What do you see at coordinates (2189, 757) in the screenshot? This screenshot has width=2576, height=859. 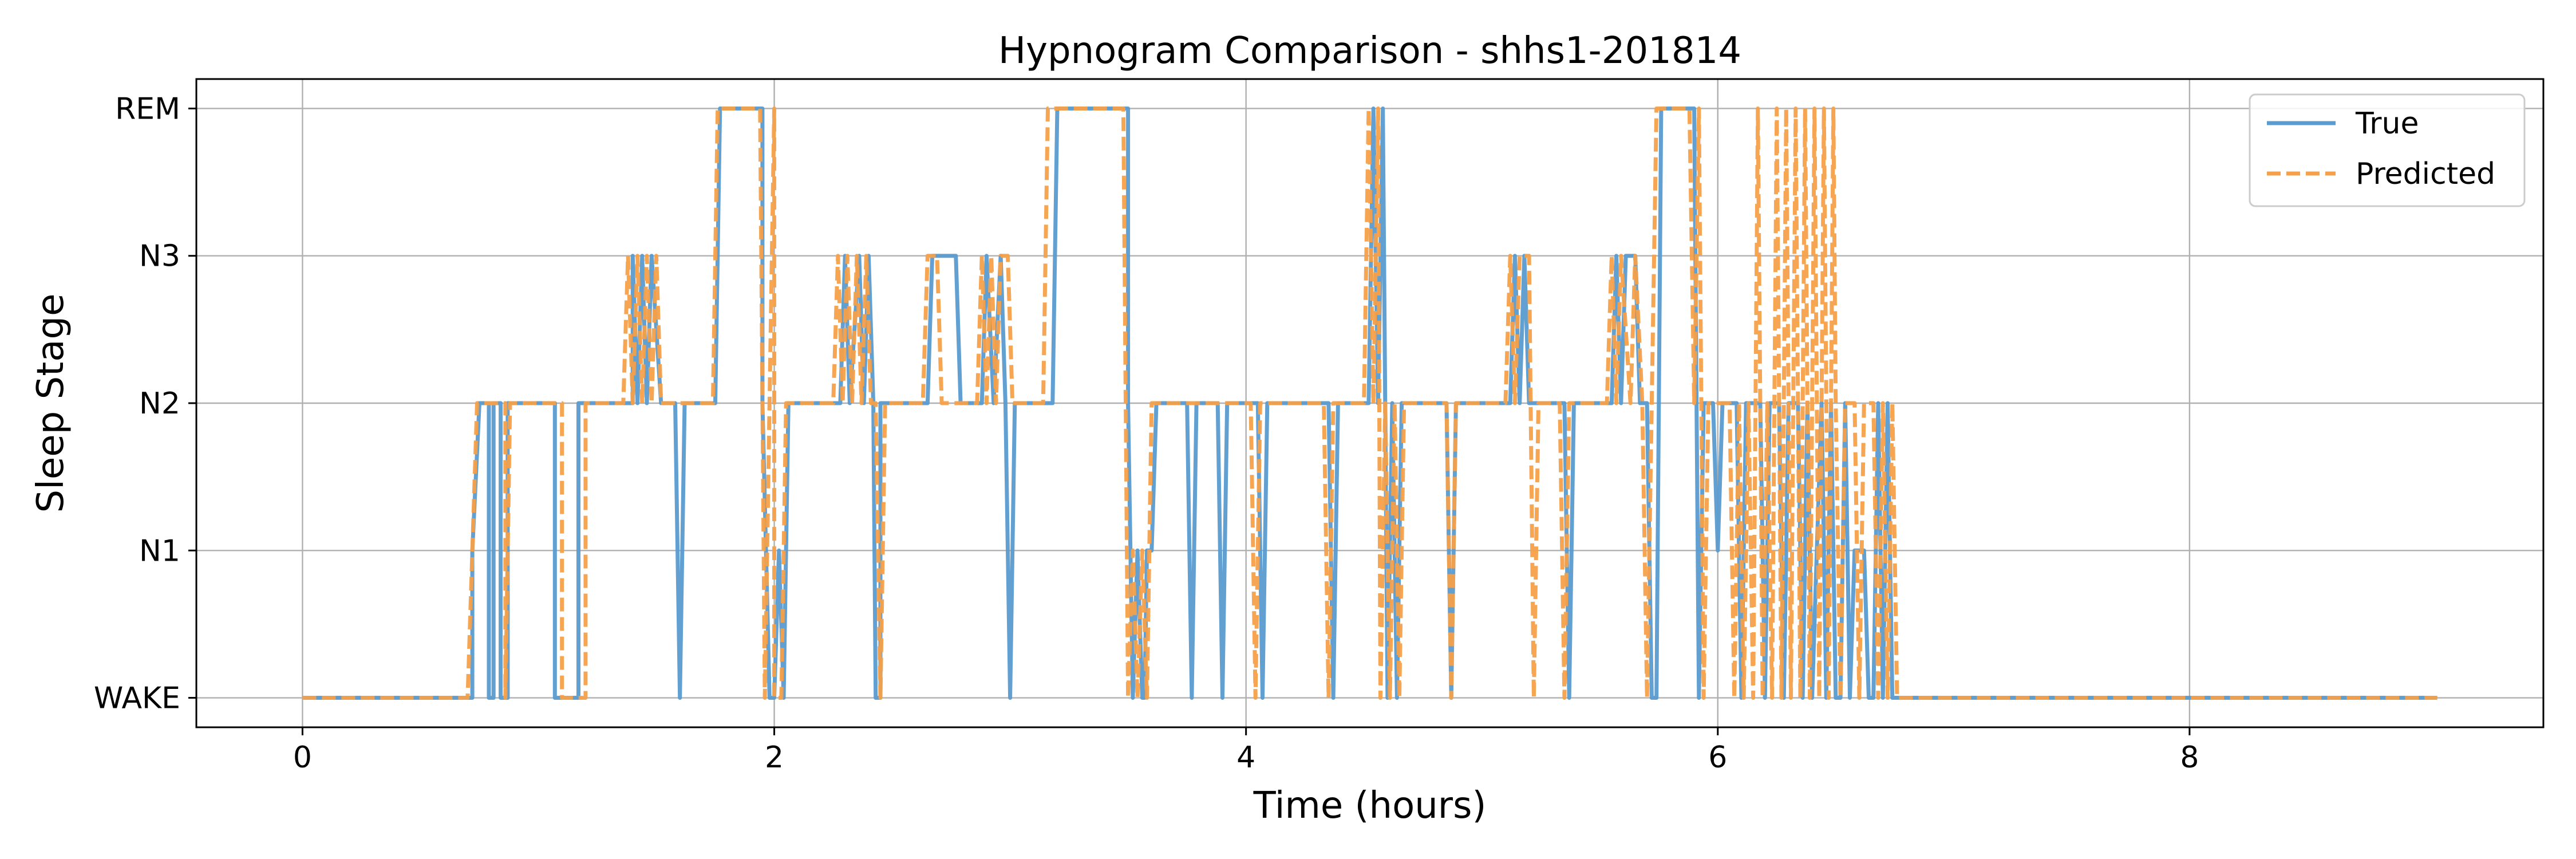 I see `x-tick-label: 8` at bounding box center [2189, 757].